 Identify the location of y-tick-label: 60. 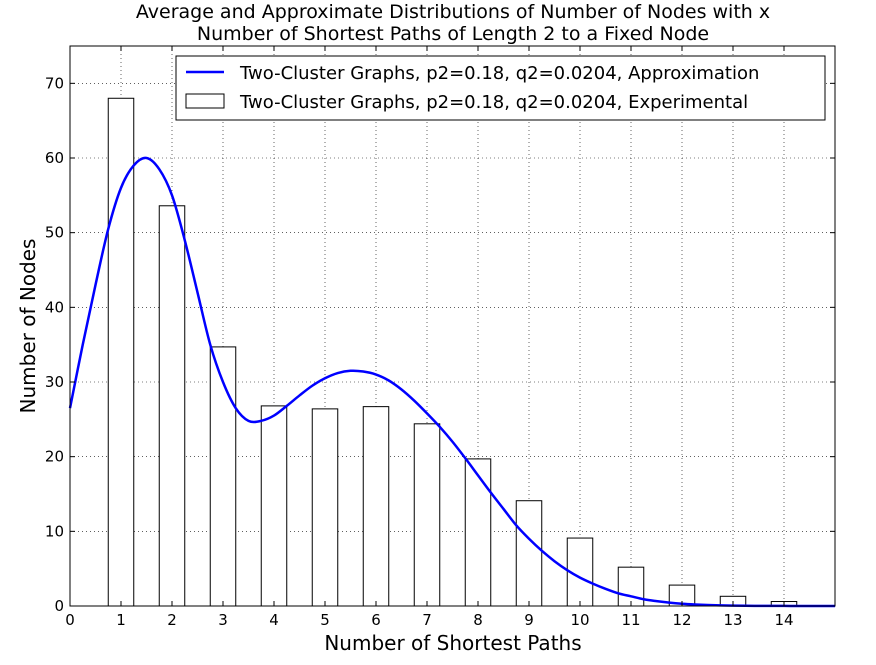
(54, 158).